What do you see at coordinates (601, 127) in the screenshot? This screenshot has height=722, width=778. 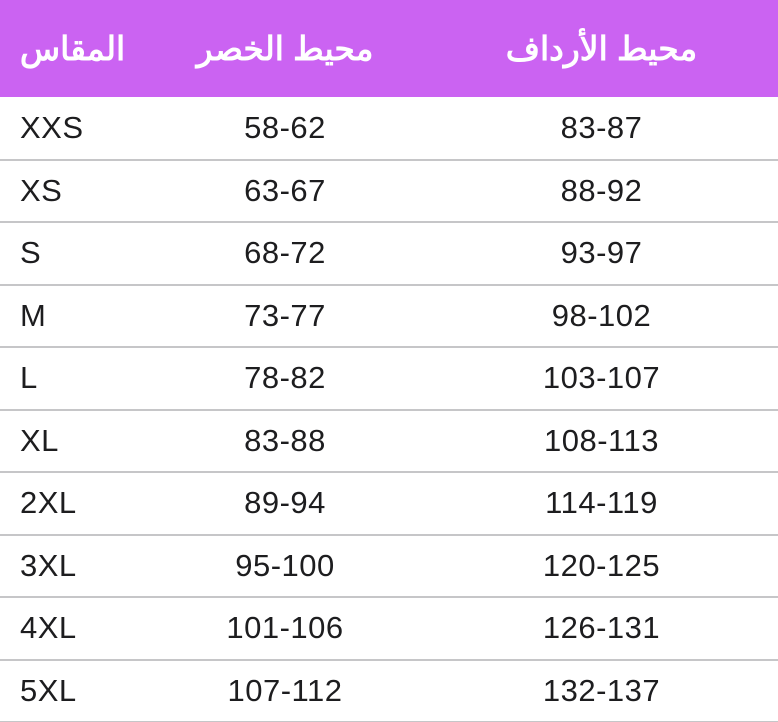 I see `hips-cell: 83-87` at bounding box center [601, 127].